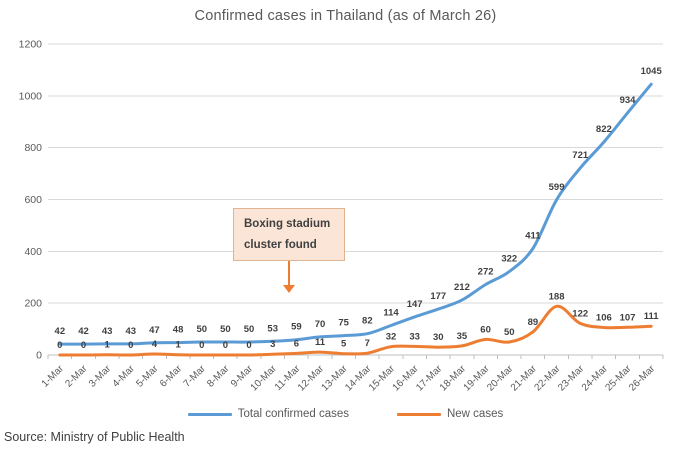 Image resolution: width=691 pixels, height=450 pixels. What do you see at coordinates (100, 376) in the screenshot?
I see `x-axis-tick-label: 3-Mar` at bounding box center [100, 376].